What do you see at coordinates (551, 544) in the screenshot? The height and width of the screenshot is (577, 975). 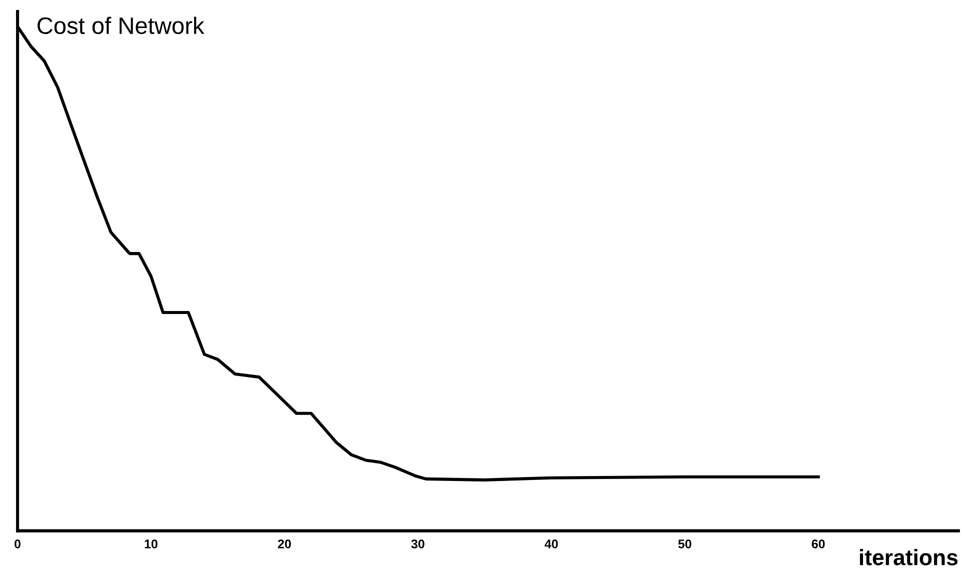 I see `x-tick-label: 40` at bounding box center [551, 544].